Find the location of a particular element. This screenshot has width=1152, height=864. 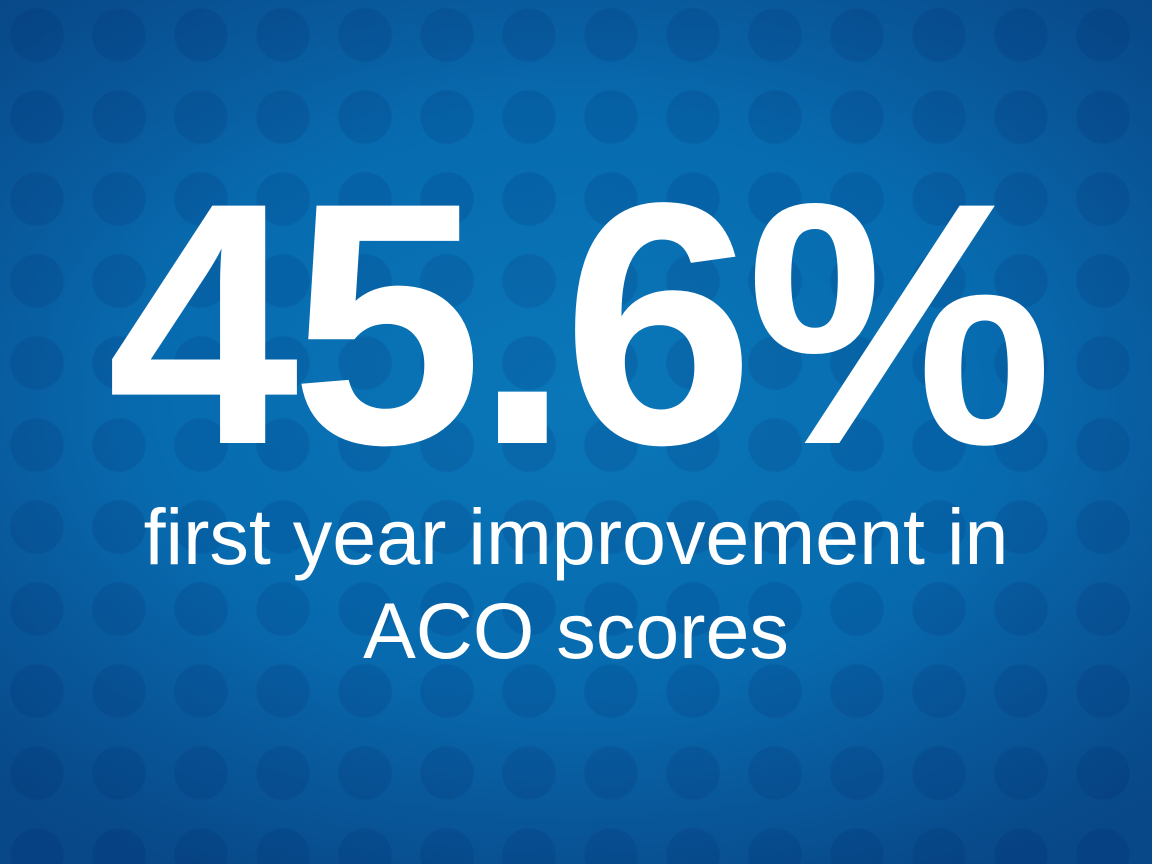

caption-line-2: ACO scores is located at coordinates (576, 630).